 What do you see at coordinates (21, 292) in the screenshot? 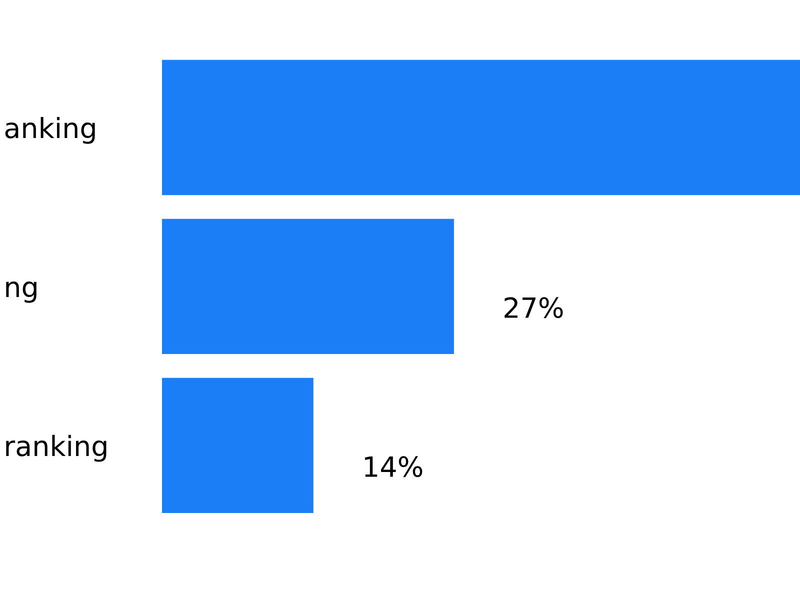
I see `y-tick-label: ng` at bounding box center [21, 292].